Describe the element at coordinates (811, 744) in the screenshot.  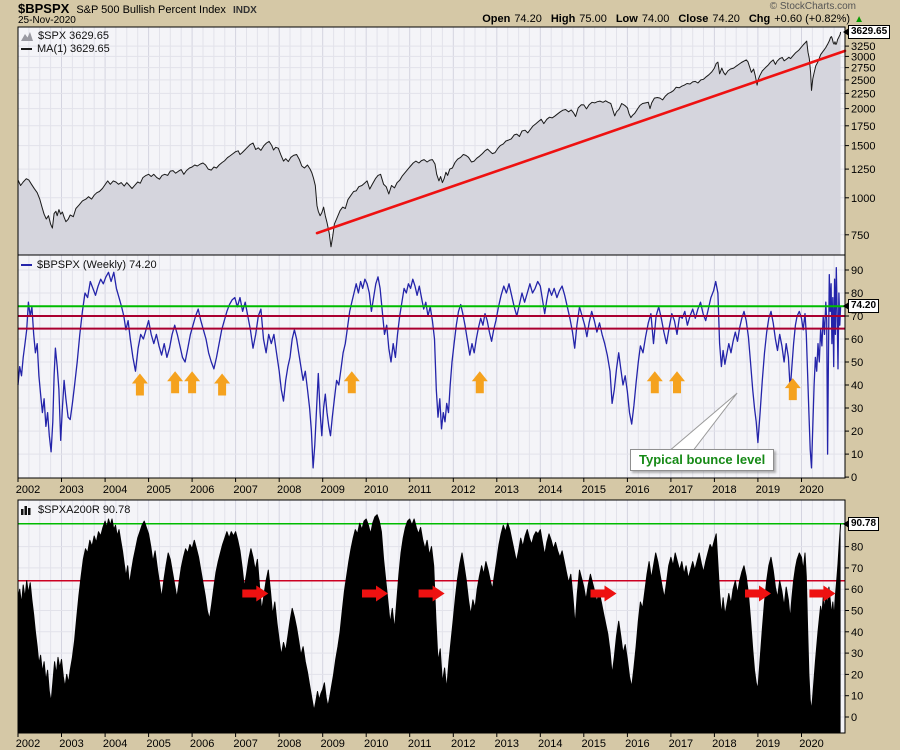
I see `x-tick-label: 2020` at that location.